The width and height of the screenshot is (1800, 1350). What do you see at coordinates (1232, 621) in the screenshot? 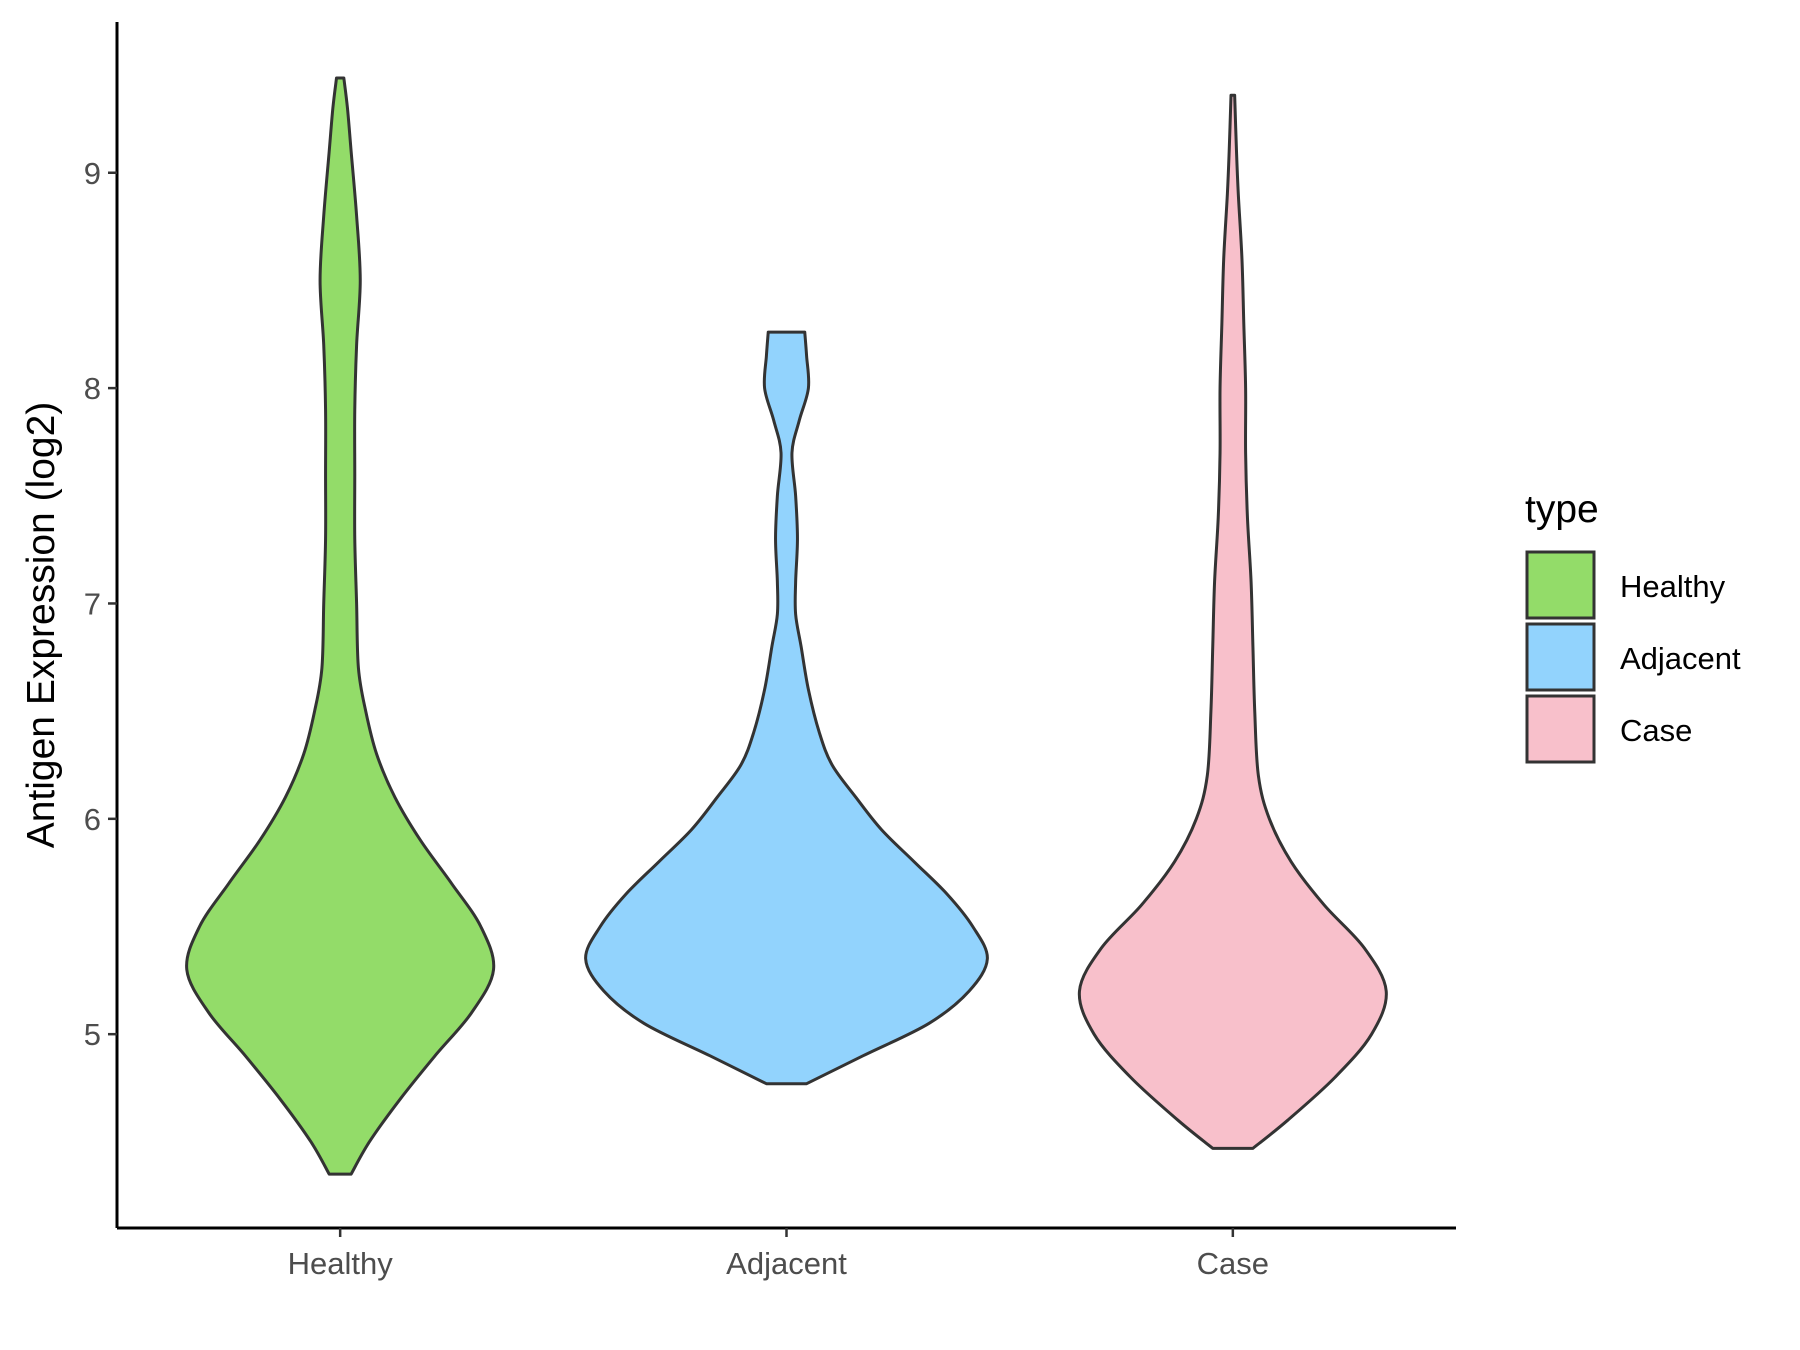
I see `violin-case` at bounding box center [1232, 621].